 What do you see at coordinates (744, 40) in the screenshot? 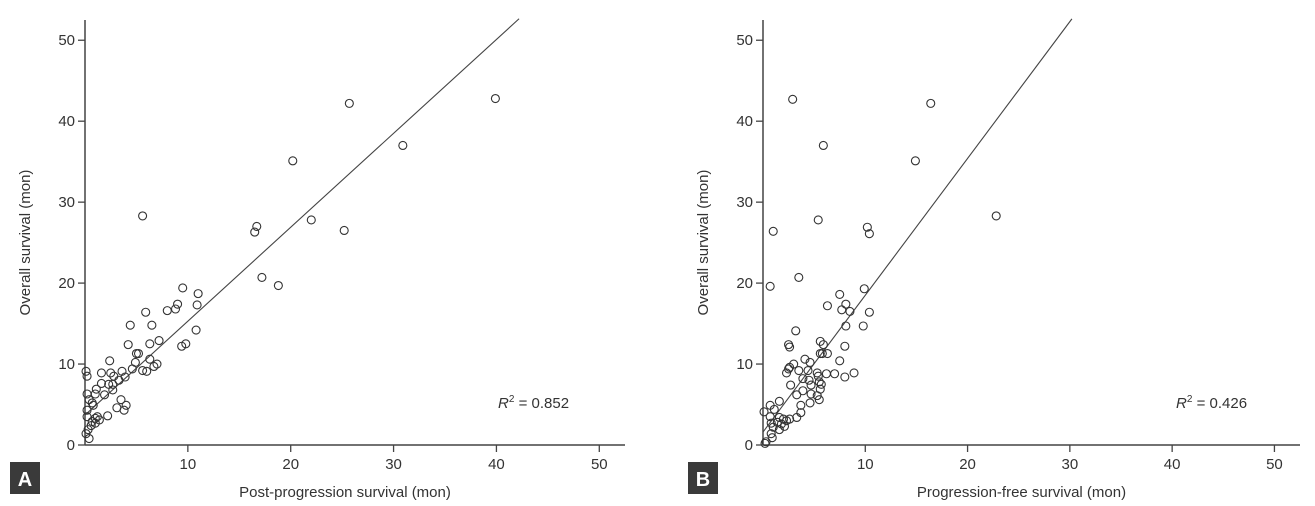
I see `y-tick-label: 50` at bounding box center [744, 40].